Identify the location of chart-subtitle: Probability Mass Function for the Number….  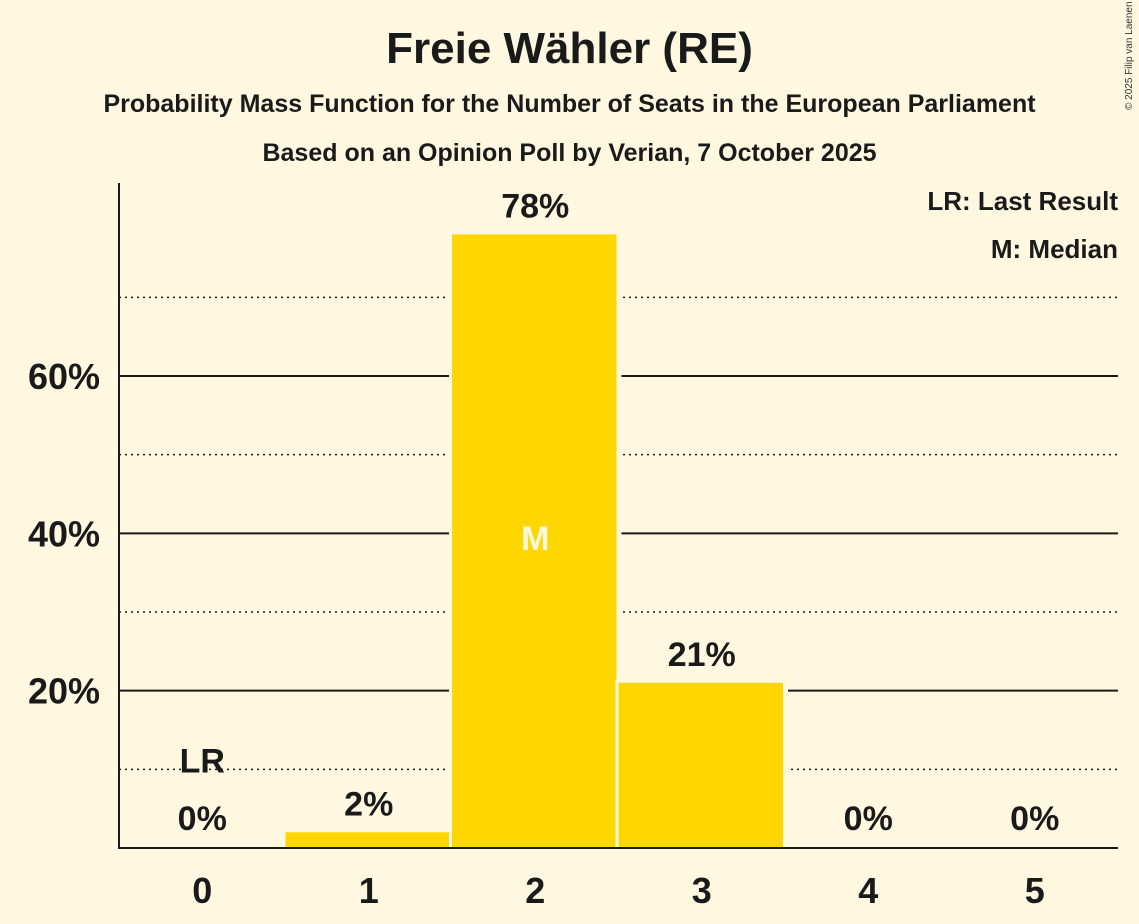
(569, 104).